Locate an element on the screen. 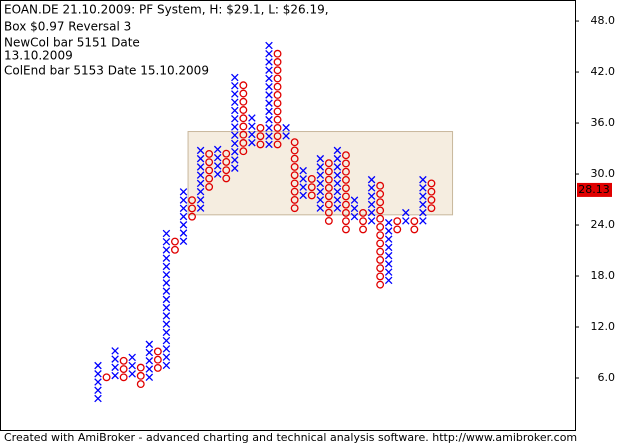  last-price-tag is located at coordinates (594, 189).